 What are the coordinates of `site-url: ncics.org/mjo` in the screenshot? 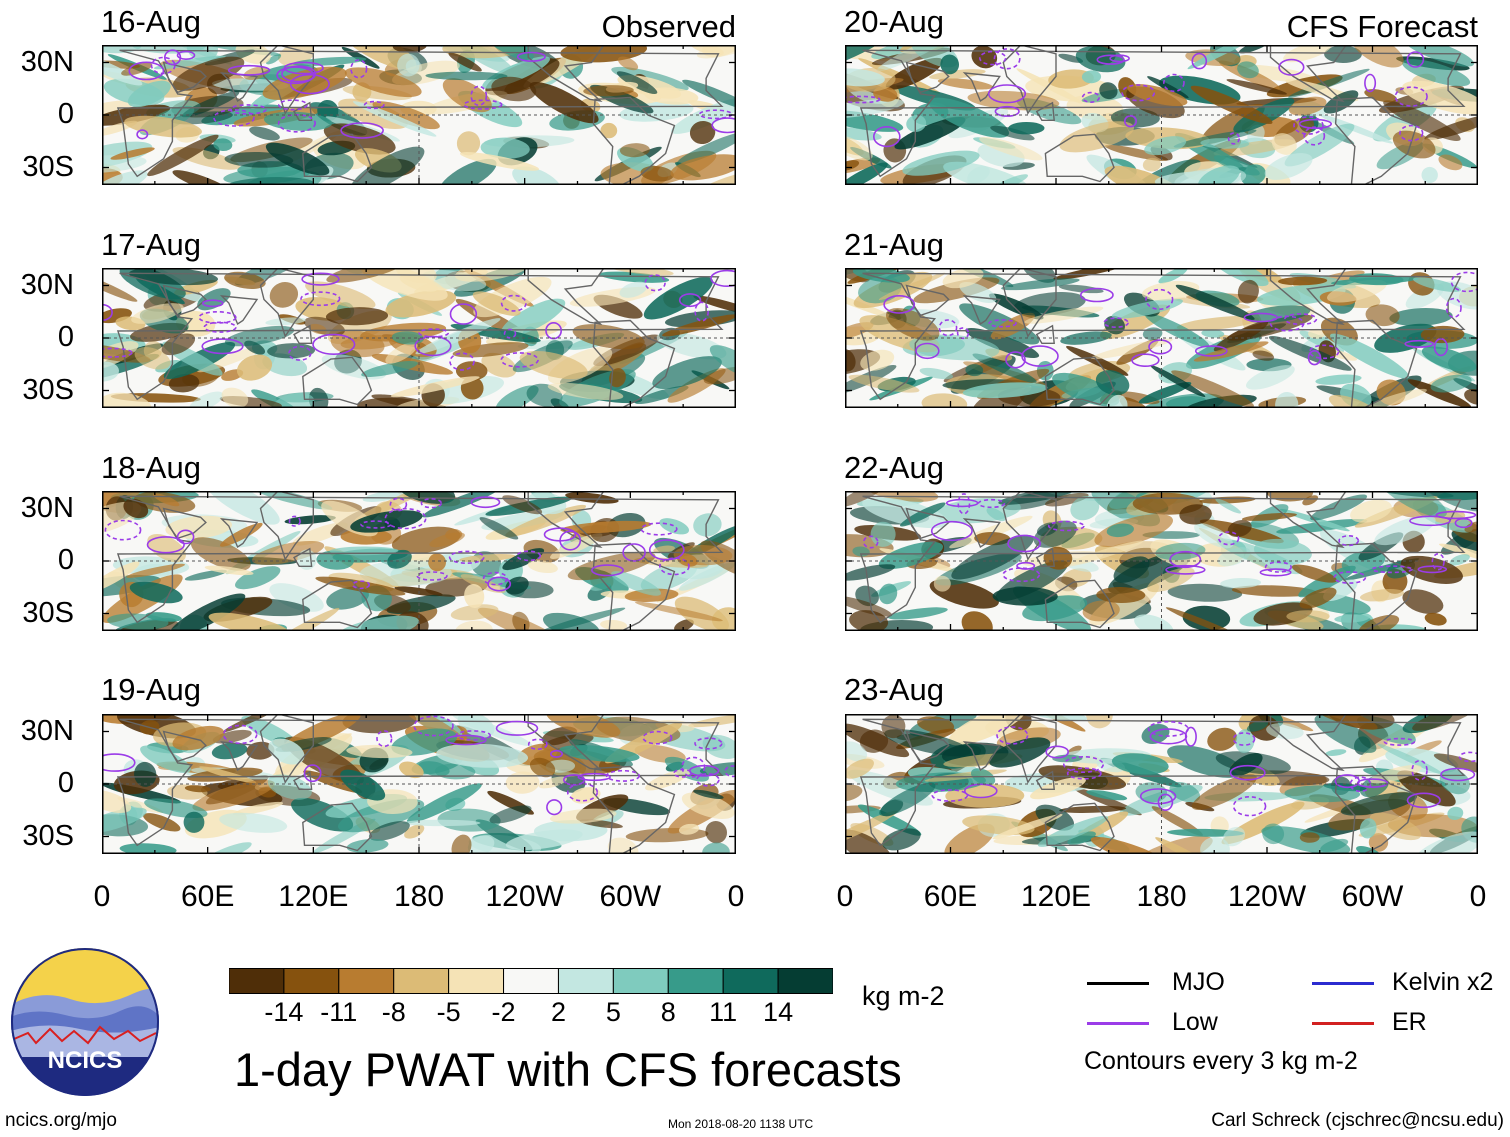 It's located at (61, 1120).